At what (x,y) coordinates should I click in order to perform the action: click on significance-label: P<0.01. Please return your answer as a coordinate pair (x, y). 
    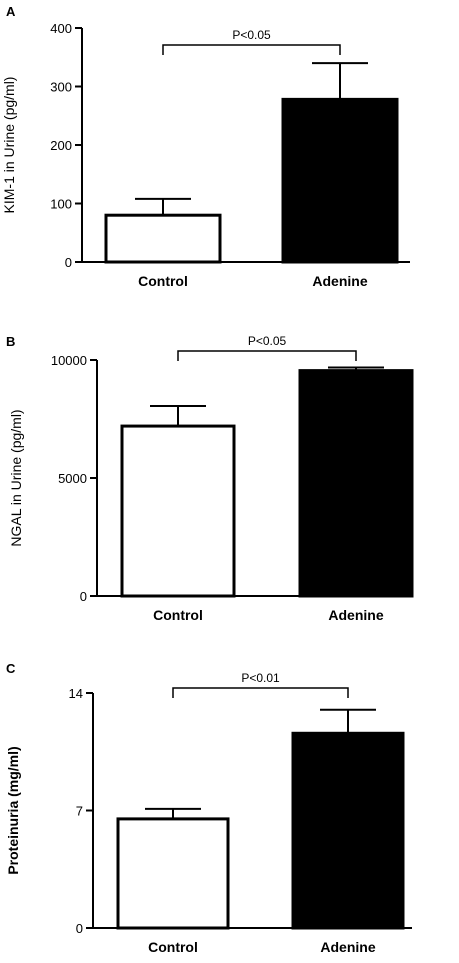
    Looking at the image, I should click on (260, 678).